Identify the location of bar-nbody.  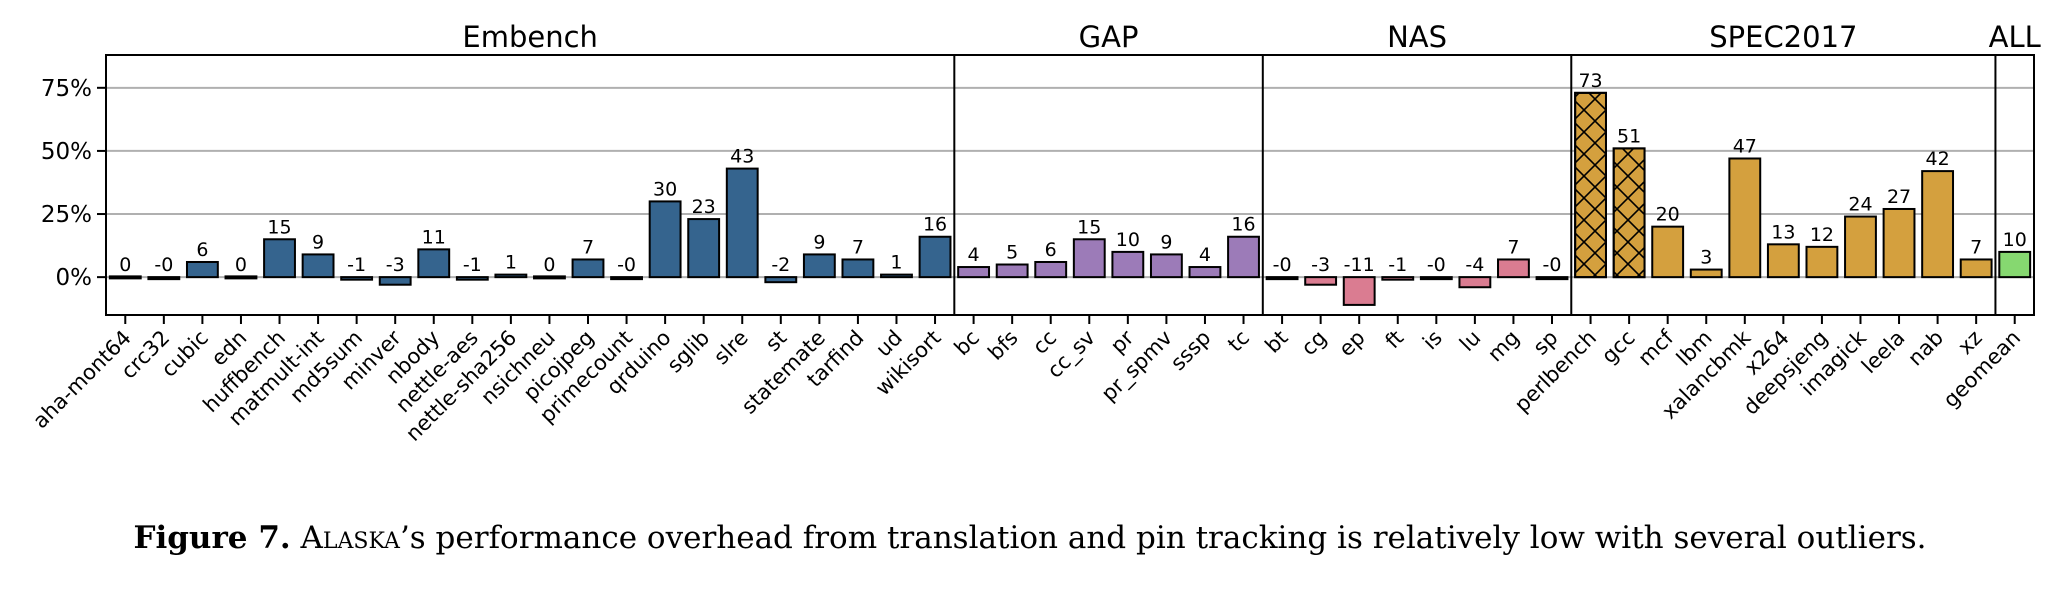
(434, 263).